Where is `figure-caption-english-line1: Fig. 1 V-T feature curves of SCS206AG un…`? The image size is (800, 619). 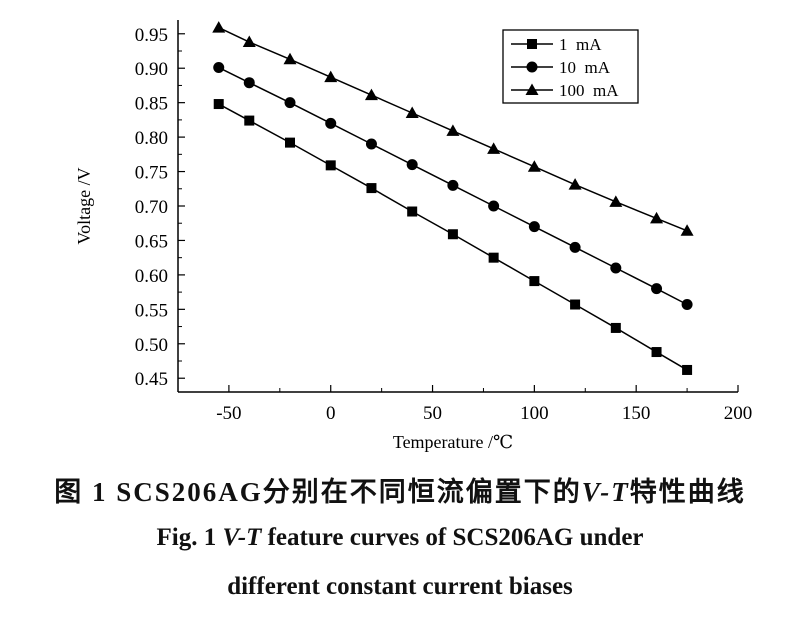
figure-caption-english-line1: Fig. 1 V-T feature curves of SCS206AG un… is located at coordinates (400, 538).